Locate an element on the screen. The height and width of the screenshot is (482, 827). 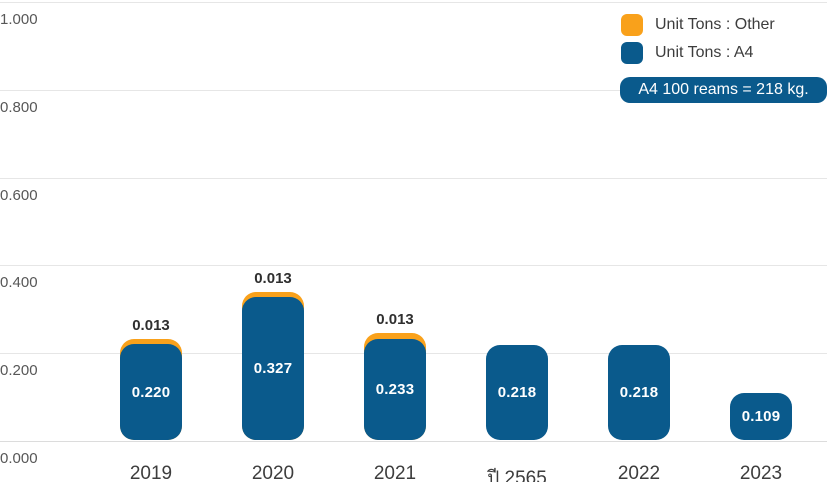
bar-segment-a4-2020: 0.327 is located at coordinates (273, 368).